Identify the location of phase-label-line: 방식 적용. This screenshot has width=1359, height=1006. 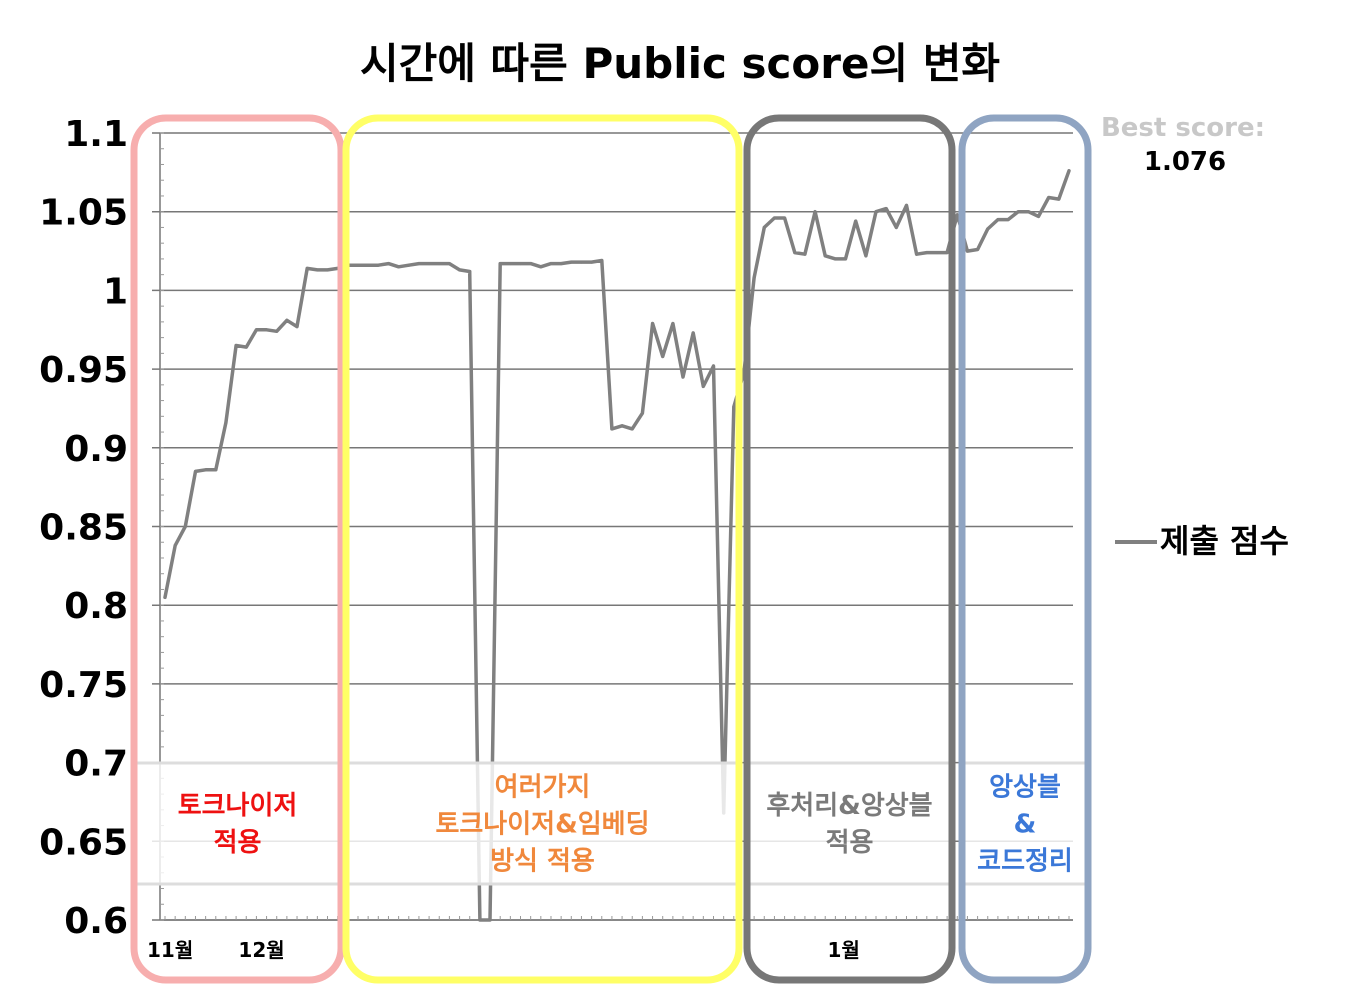
(542, 862).